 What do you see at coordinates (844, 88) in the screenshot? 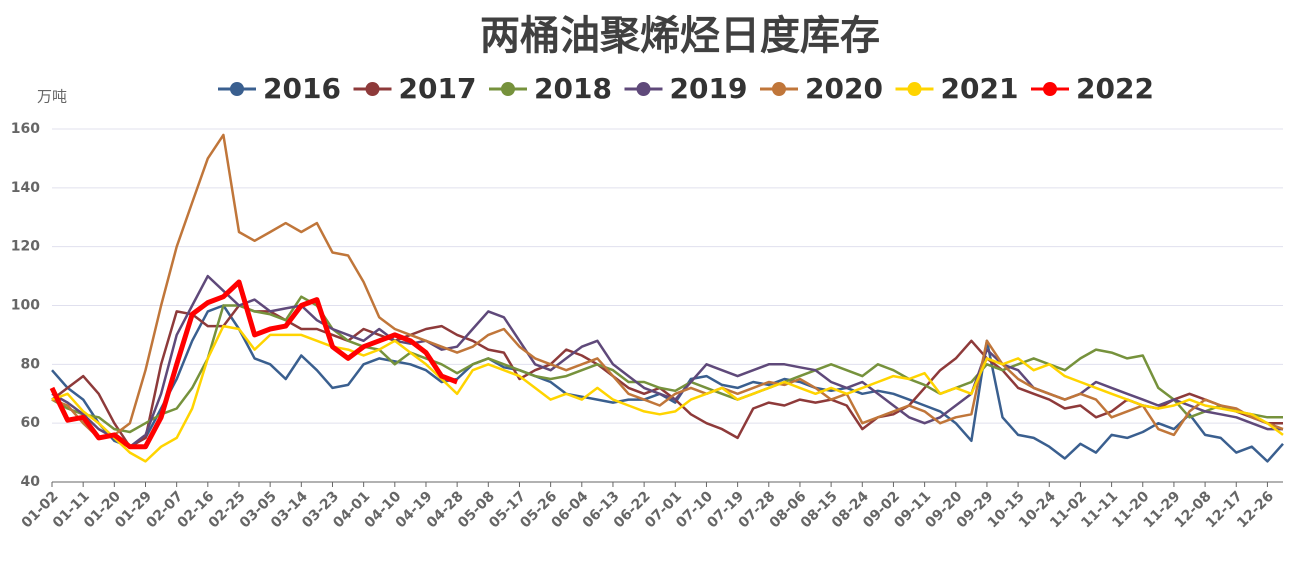
I see `legend-label: 2020` at bounding box center [844, 88].